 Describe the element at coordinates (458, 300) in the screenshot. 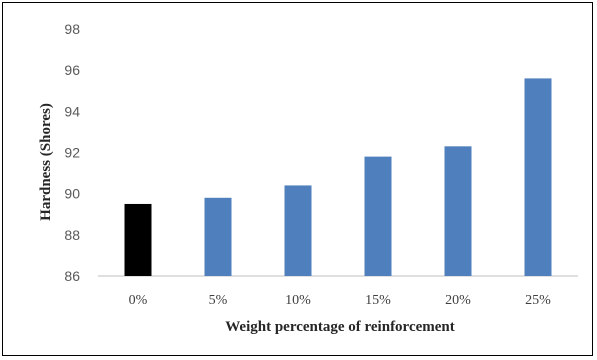

I see `x-tick-label: 20%` at that location.